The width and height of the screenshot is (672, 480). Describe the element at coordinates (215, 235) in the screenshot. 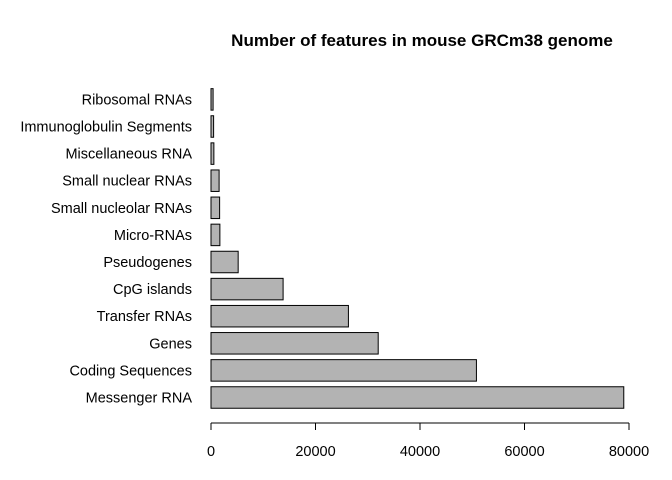

I see `bar-micro-rnas` at that location.